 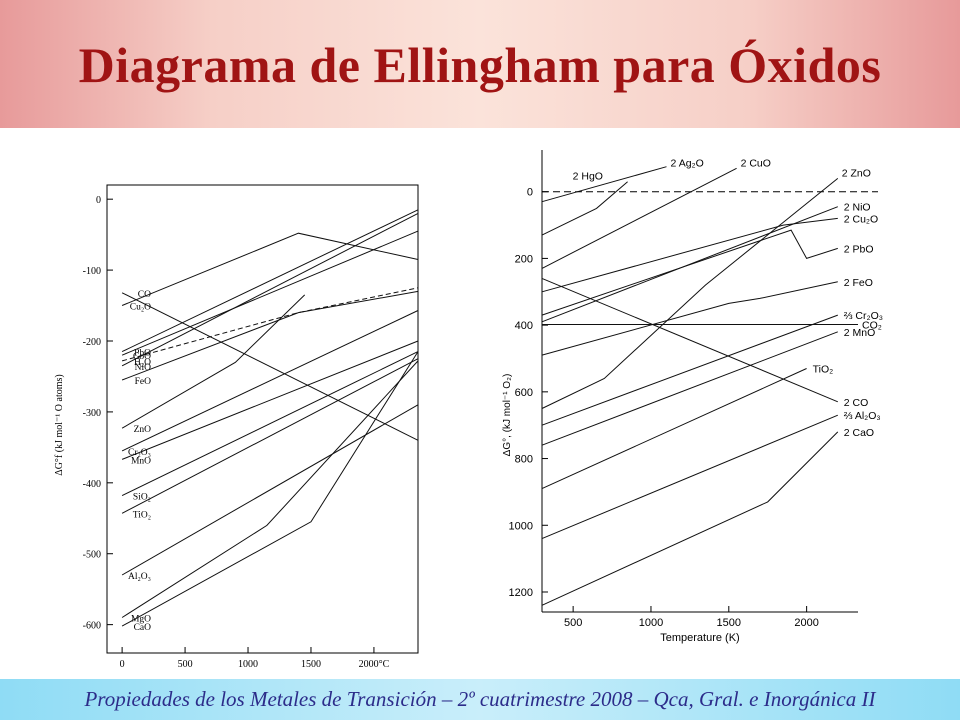 I want to click on chart1-line-cao, so click(x=270, y=489).